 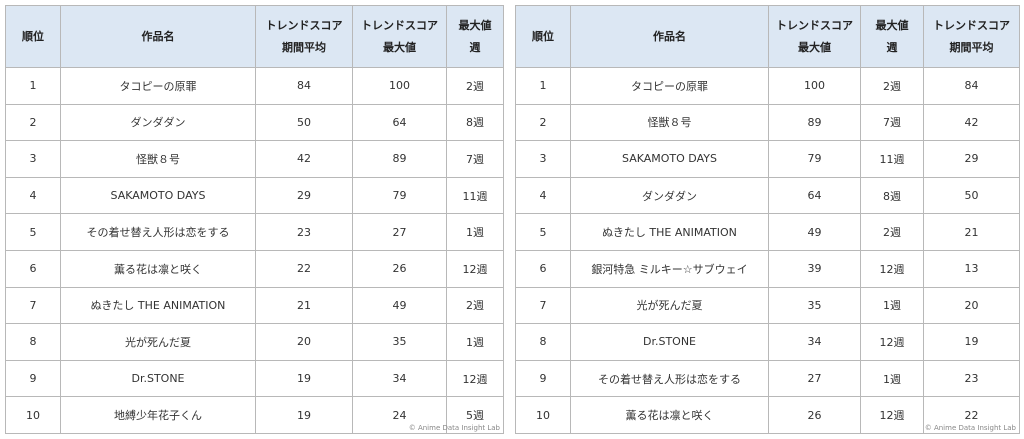 I want to click on cell: 10, so click(x=33, y=415).